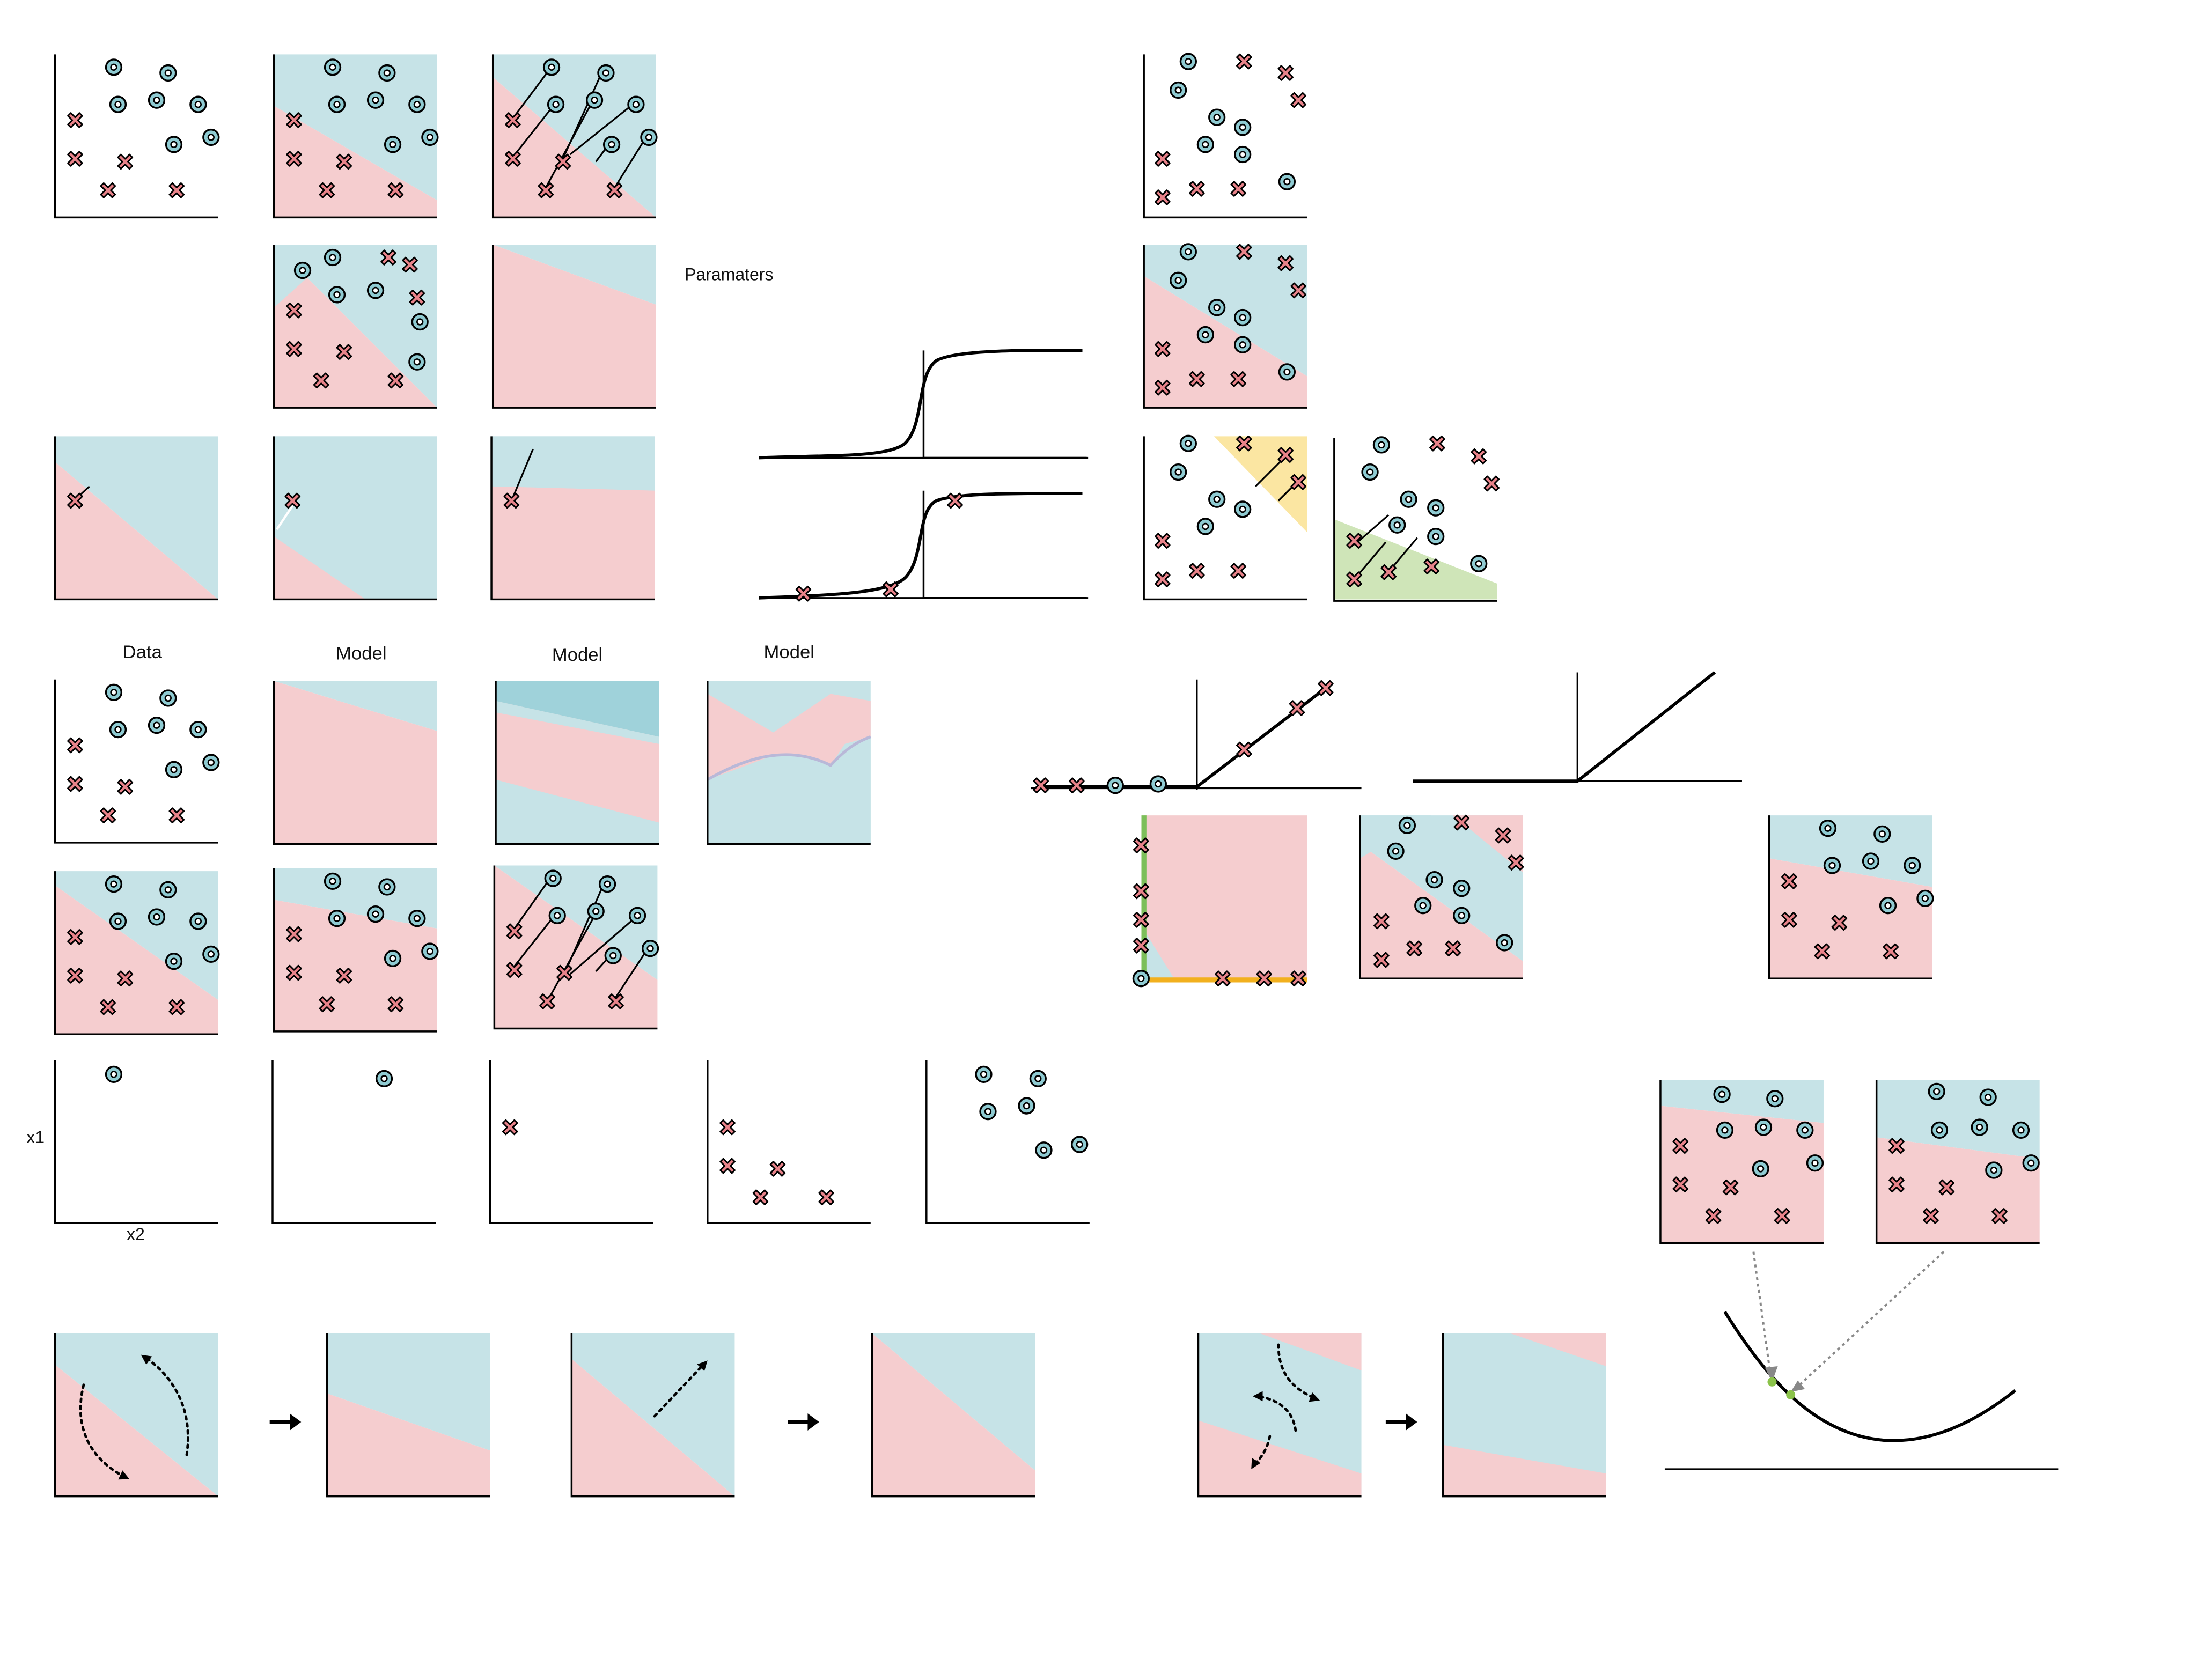 The image size is (2212, 1658). Describe the element at coordinates (921, 404) in the screenshot. I see `sigmoid-curve` at that location.